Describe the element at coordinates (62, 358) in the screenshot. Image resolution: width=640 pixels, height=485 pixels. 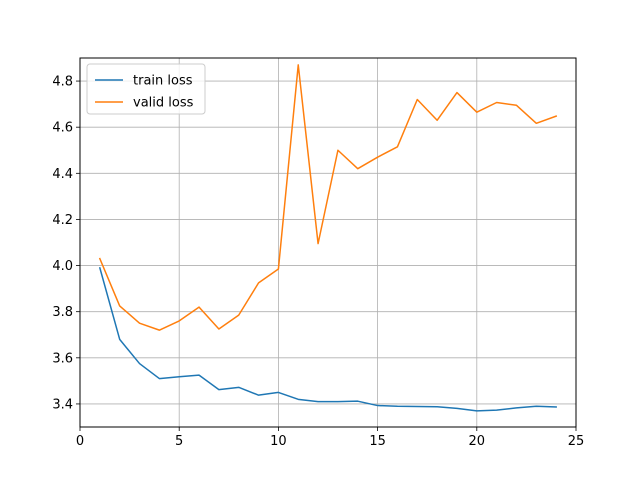
I see `y-tick-label: 3.6` at that location.